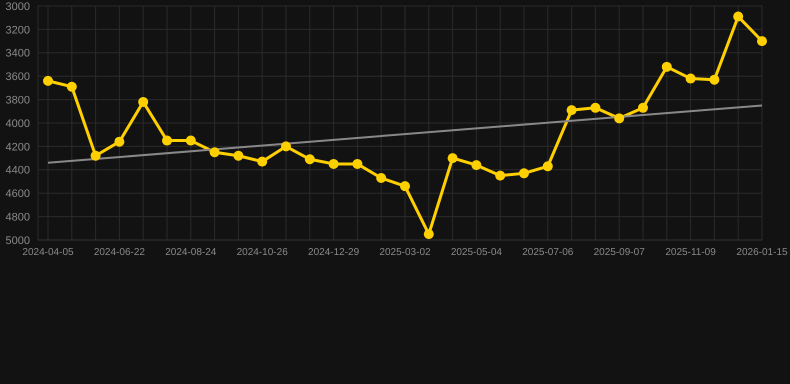 The width and height of the screenshot is (790, 384). I want to click on y-tick-label: 3800, so click(18, 100).